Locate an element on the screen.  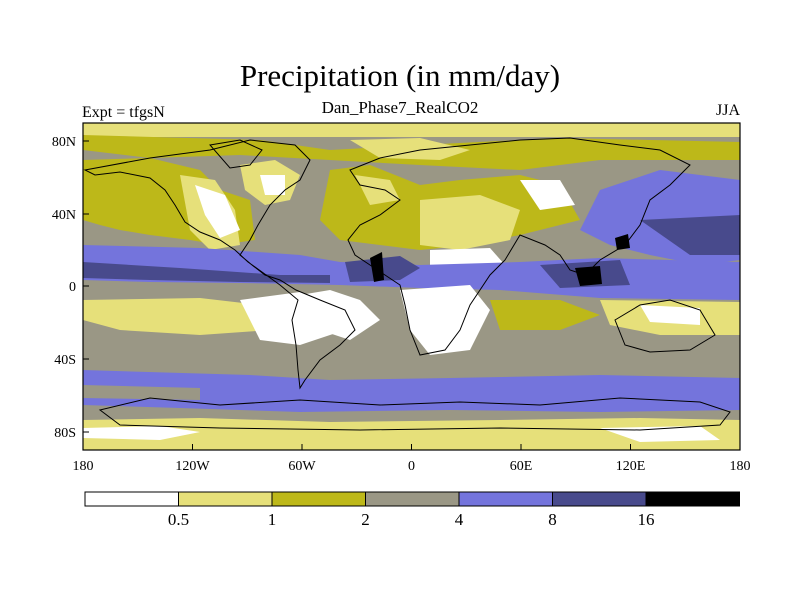
colorbar-label: 4 is located at coordinates (459, 519).